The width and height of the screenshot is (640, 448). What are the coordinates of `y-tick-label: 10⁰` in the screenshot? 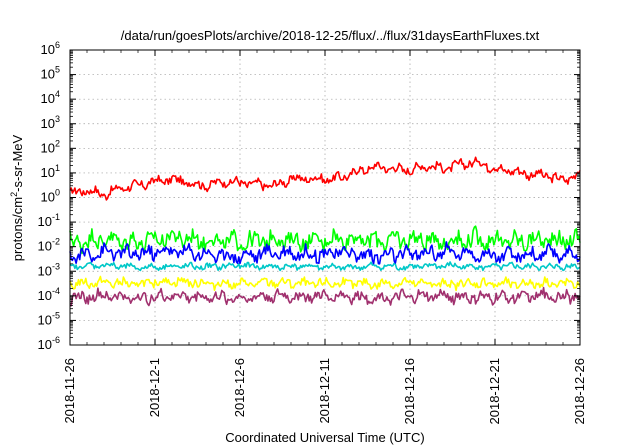 It's located at (50, 196).